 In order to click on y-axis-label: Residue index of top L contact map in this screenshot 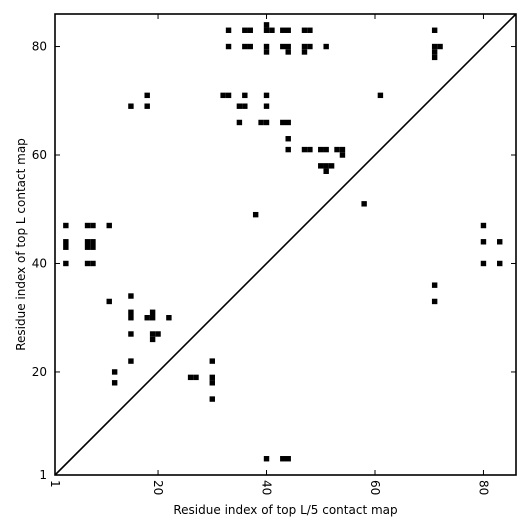, I will do `click(21, 244)`.